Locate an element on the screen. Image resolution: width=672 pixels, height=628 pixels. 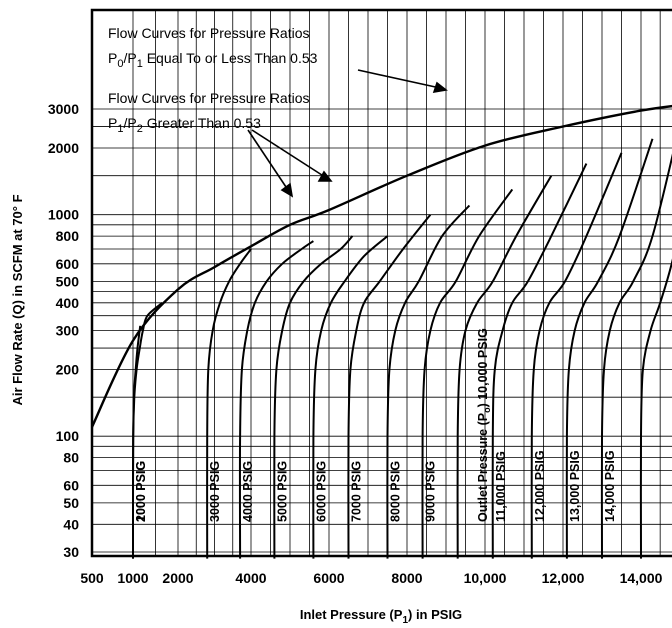
curve-label: 5000 PSIG is located at coordinates (282, 491).